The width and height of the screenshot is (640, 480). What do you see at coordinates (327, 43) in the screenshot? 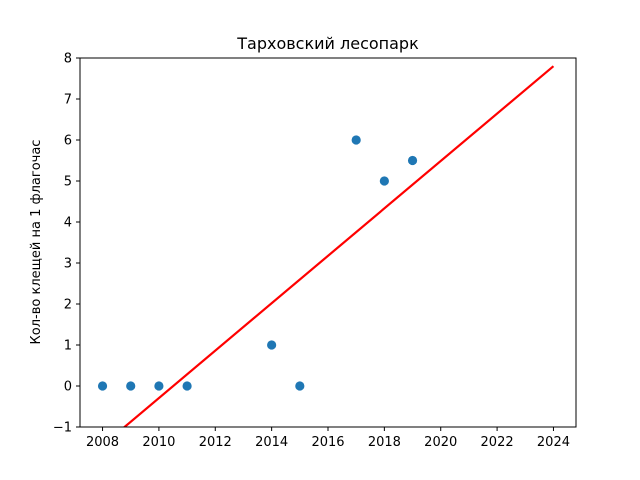
I see `chart-title: Тарховский лесопарк` at bounding box center [327, 43].